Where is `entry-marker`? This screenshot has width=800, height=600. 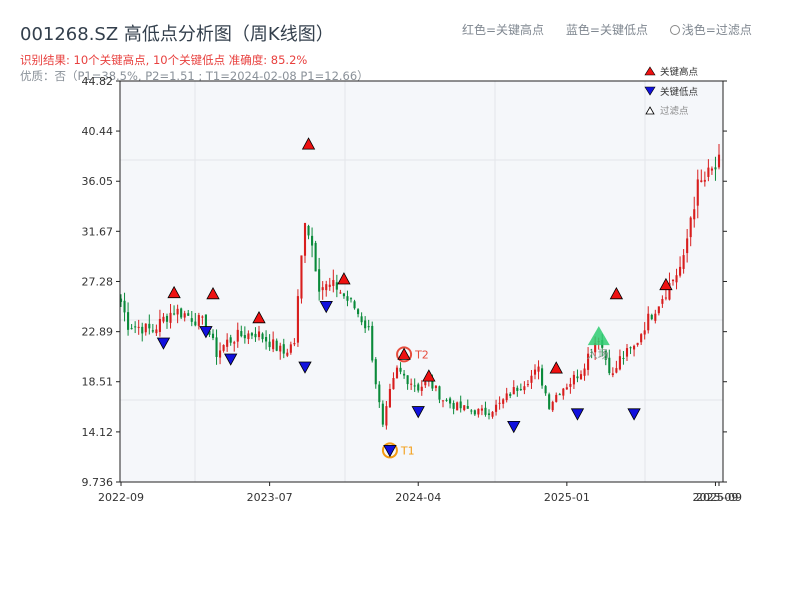
entry-marker is located at coordinates (598, 336).